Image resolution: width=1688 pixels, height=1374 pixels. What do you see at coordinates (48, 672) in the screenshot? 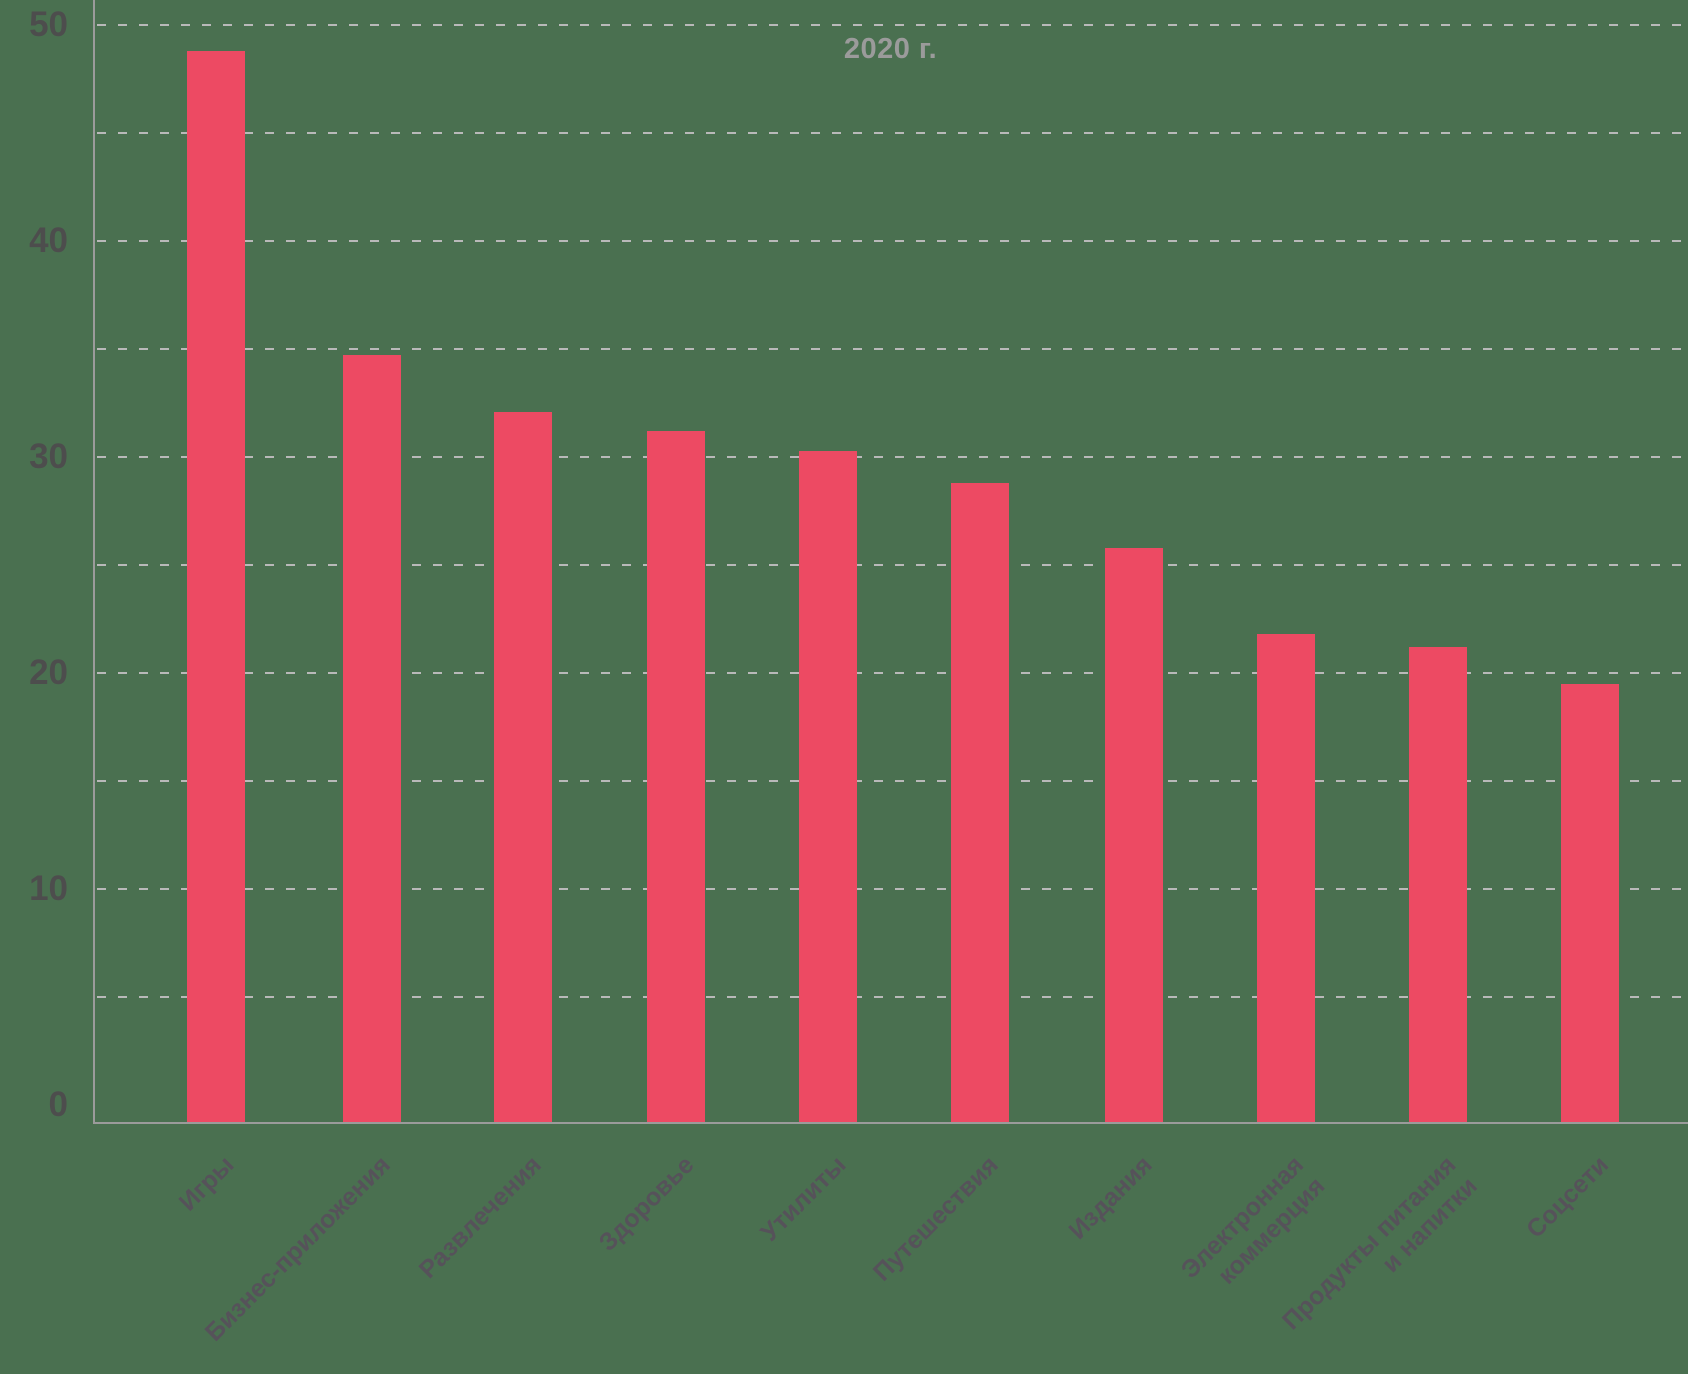
I see `y-tick-label: 20` at bounding box center [48, 672].